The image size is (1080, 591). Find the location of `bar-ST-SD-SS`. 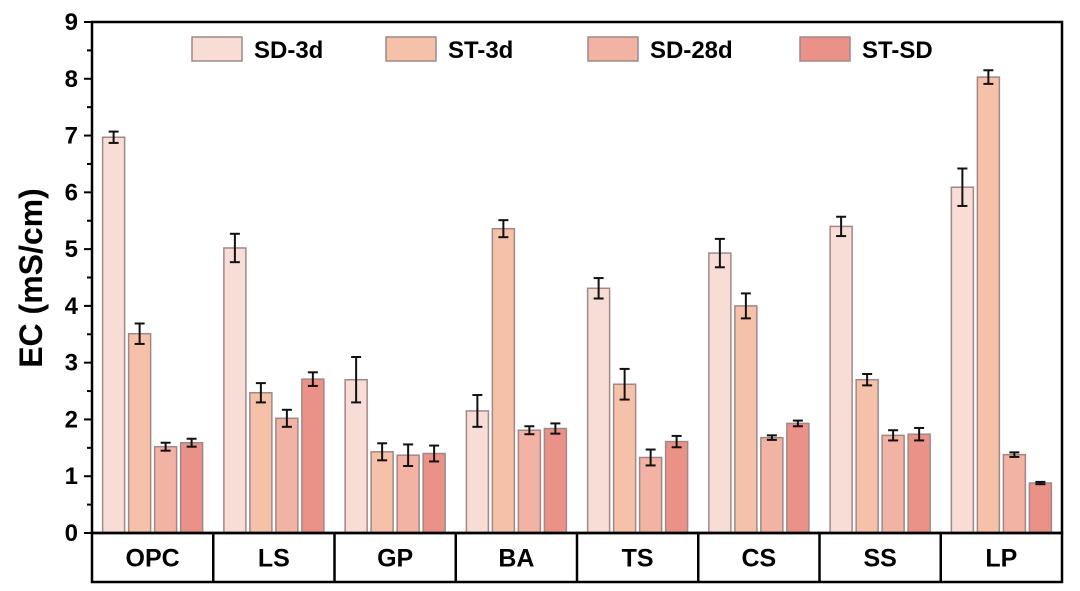

bar-ST-SD-SS is located at coordinates (919, 483).